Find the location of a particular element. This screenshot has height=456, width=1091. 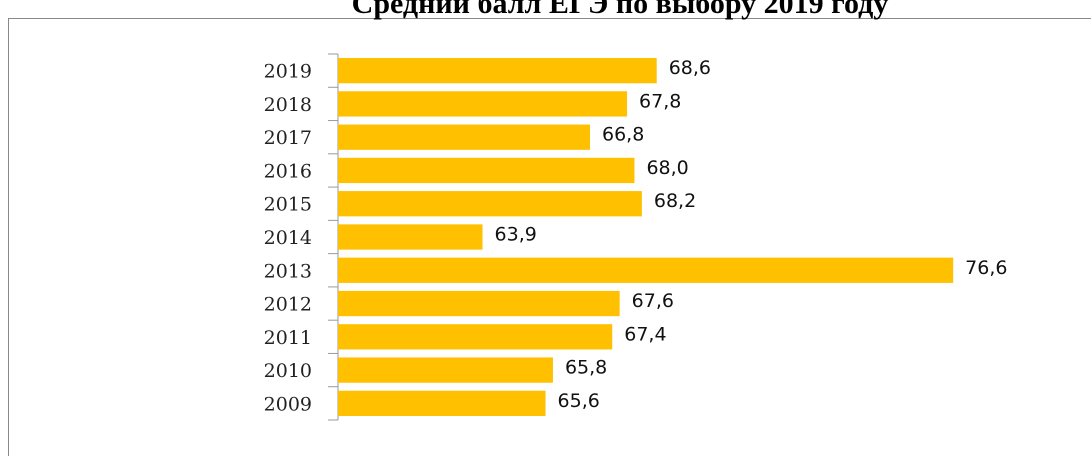

value-label: 68,2 is located at coordinates (675, 201).